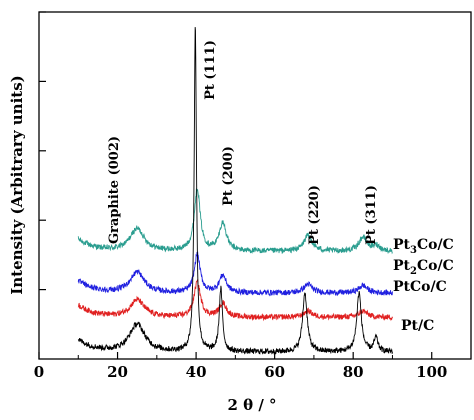 This screenshot has height=420, width=474. What do you see at coordinates (117, 372) in the screenshot?
I see `x-tick-label: 20` at bounding box center [117, 372].